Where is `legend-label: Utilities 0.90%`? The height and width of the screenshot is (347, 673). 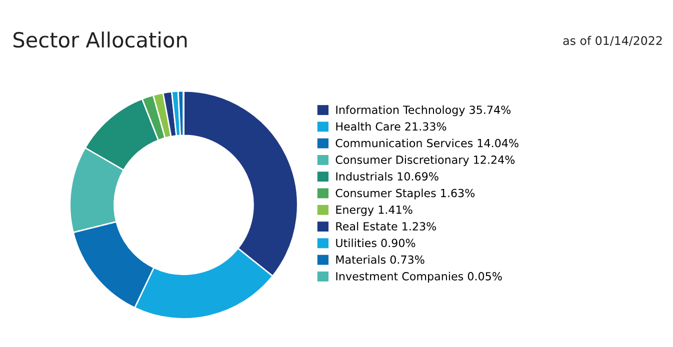
legend-label: Utilities 0.90% is located at coordinates (376, 243).